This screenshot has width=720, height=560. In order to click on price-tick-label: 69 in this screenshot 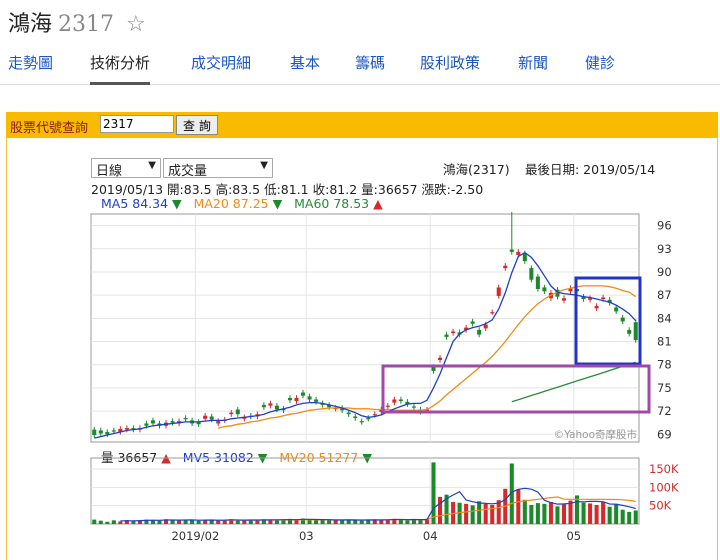, I will do `click(664, 434)`.